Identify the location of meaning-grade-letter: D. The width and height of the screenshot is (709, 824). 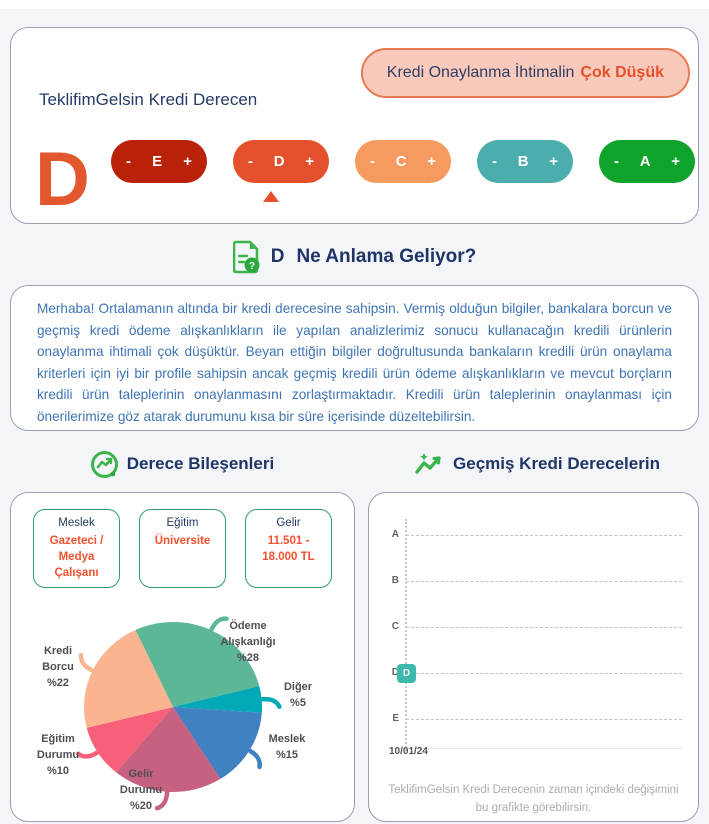
(277, 256).